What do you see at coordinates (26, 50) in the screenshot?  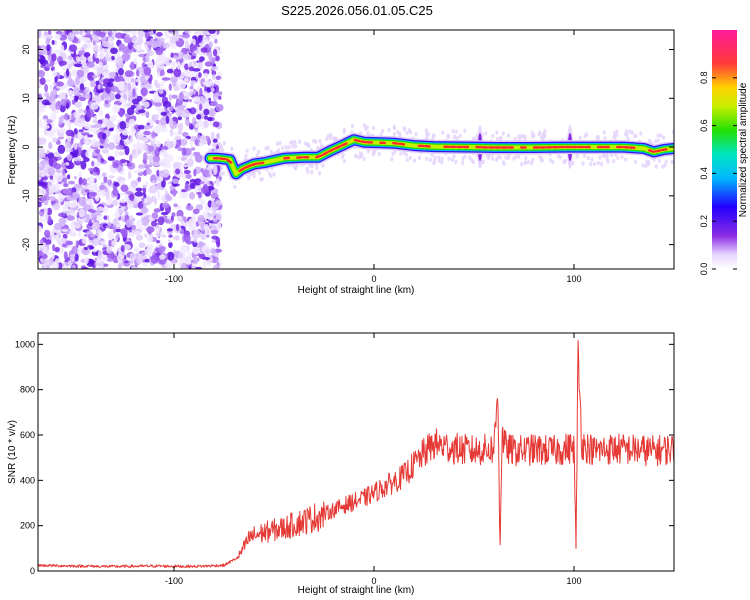 I see `spectrogram-y-tick-label: 20` at bounding box center [26, 50].